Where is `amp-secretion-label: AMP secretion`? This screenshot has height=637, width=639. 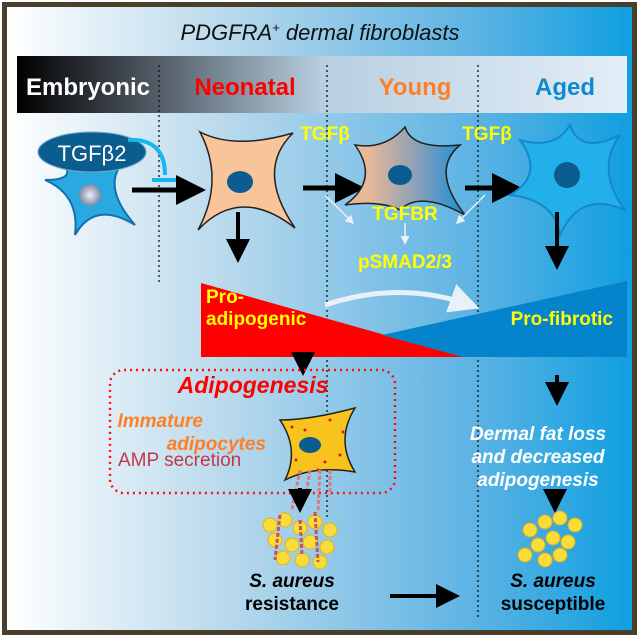 amp-secretion-label: AMP secretion is located at coordinates (179, 460).